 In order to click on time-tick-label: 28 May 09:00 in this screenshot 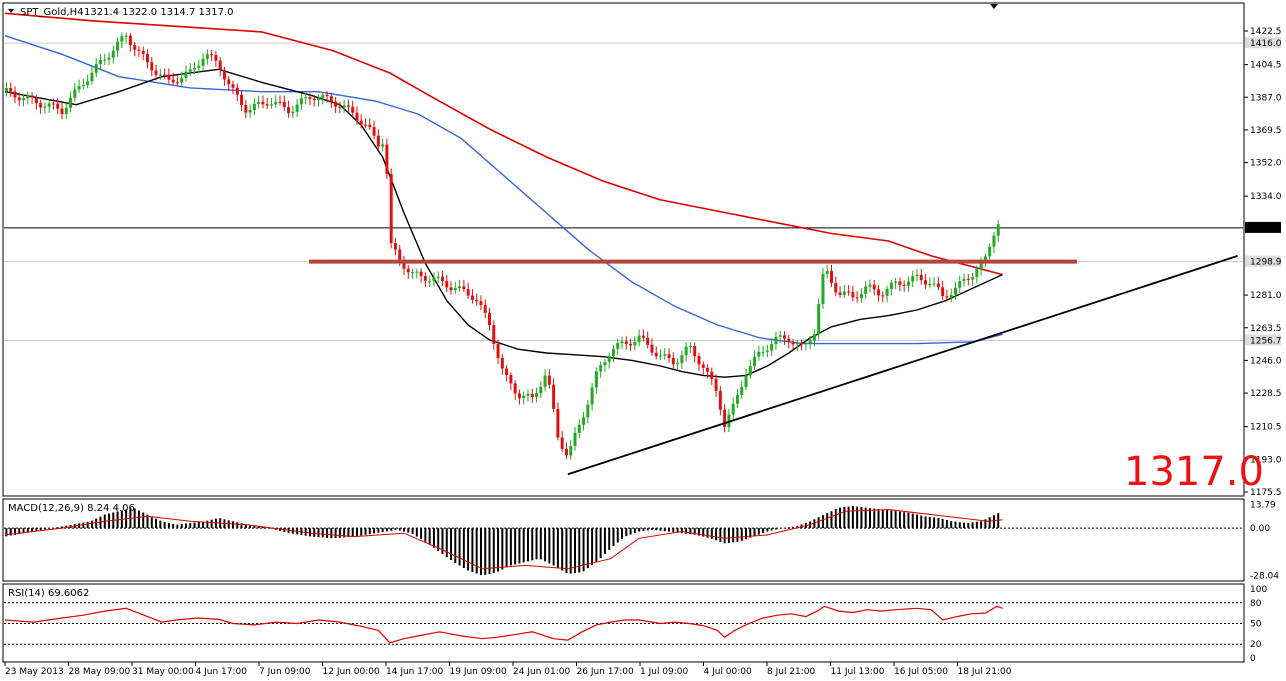, I will do `click(100, 672)`.